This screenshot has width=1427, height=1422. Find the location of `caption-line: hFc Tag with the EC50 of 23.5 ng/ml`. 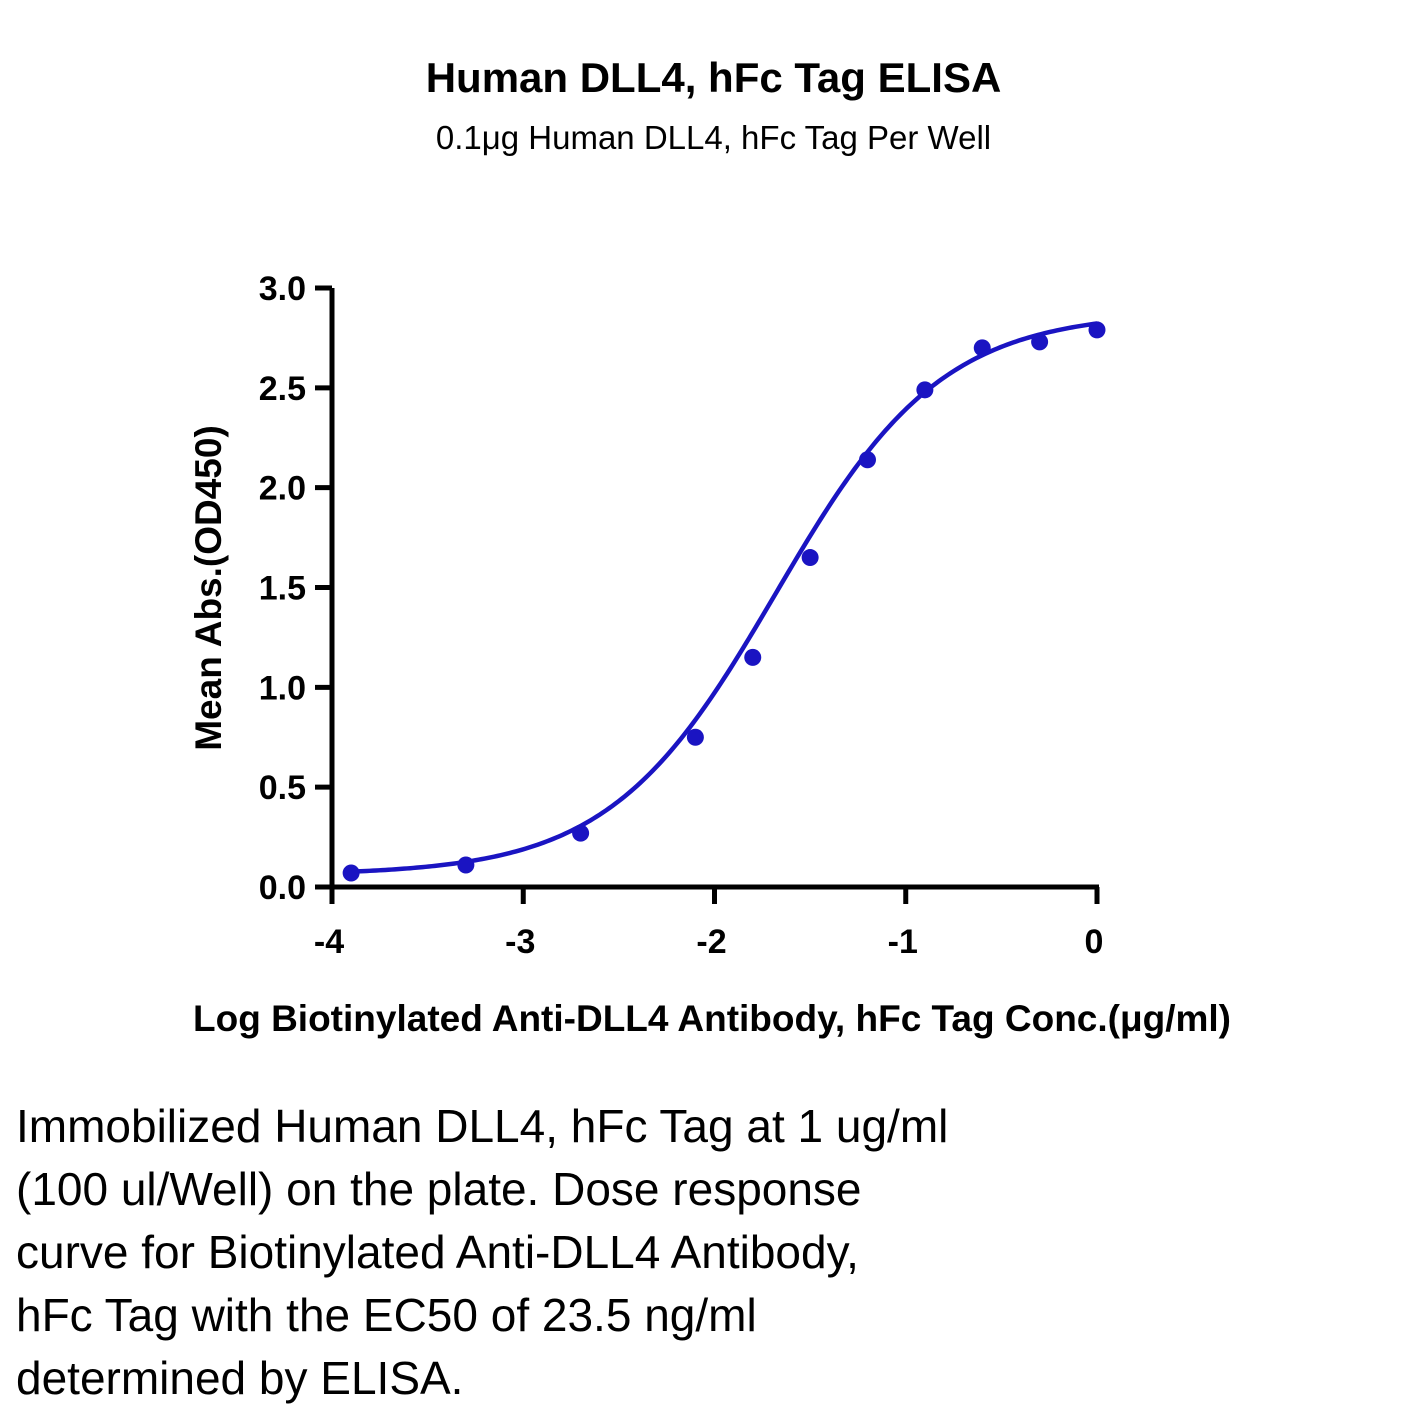

caption-line: hFc Tag with the EC50 of 23.5 ng/ml is located at coordinates (386, 1315).